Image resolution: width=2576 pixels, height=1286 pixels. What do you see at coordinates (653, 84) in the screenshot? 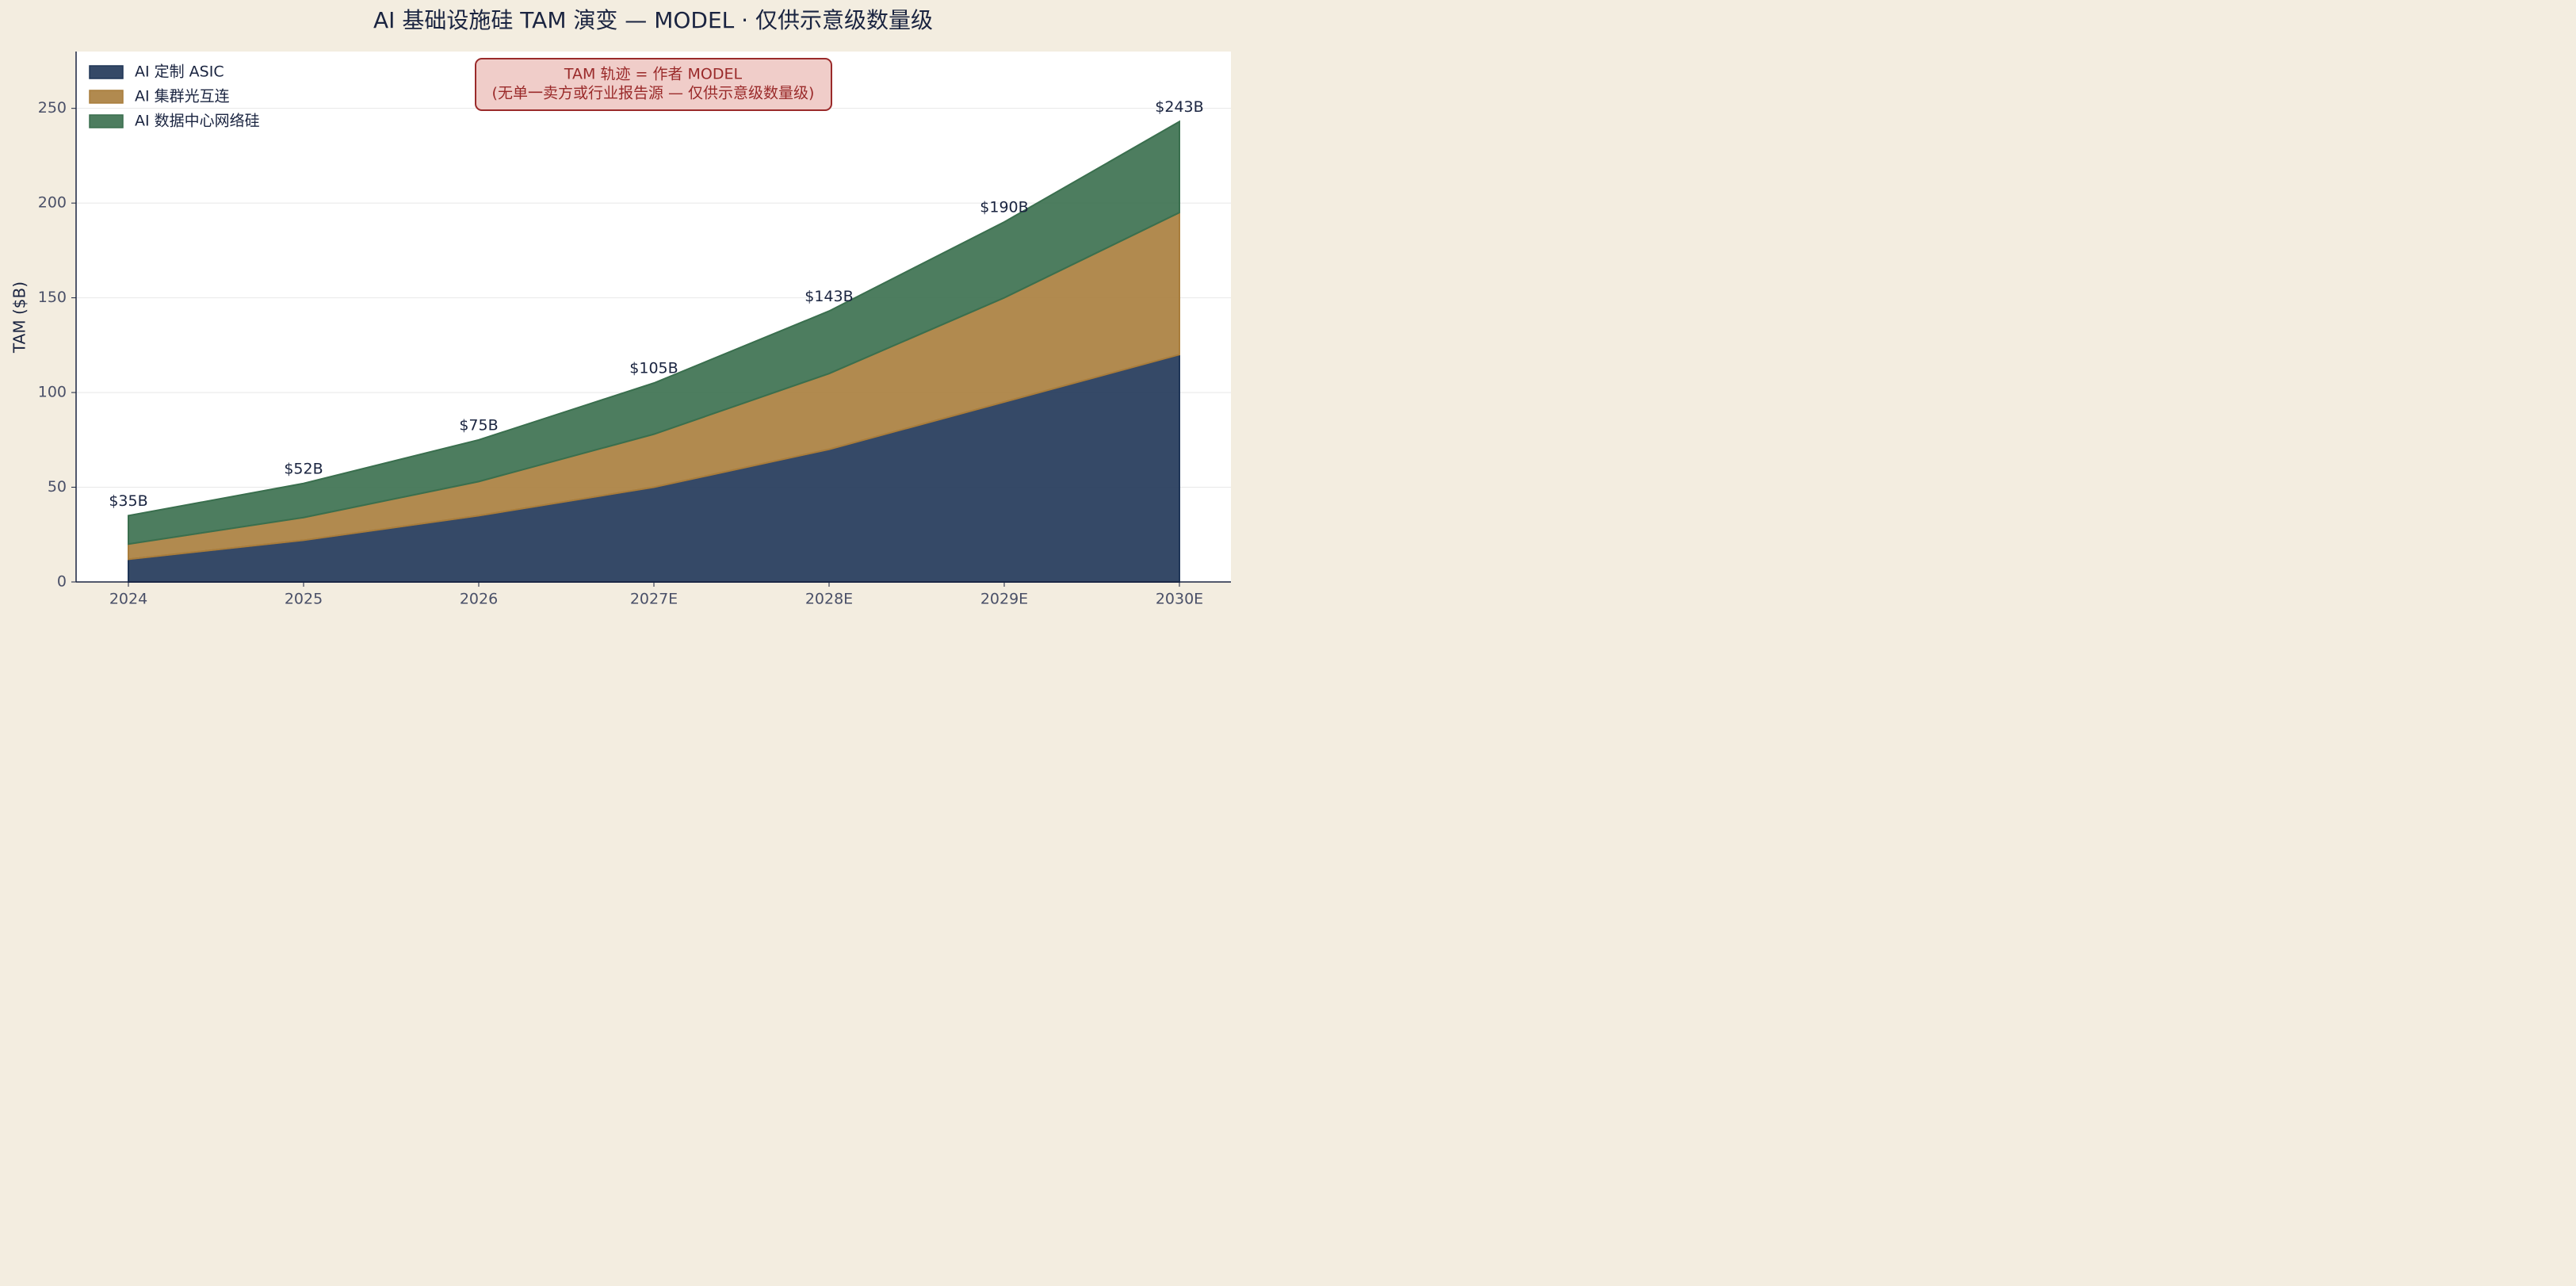
I see `annotation-box` at bounding box center [653, 84].